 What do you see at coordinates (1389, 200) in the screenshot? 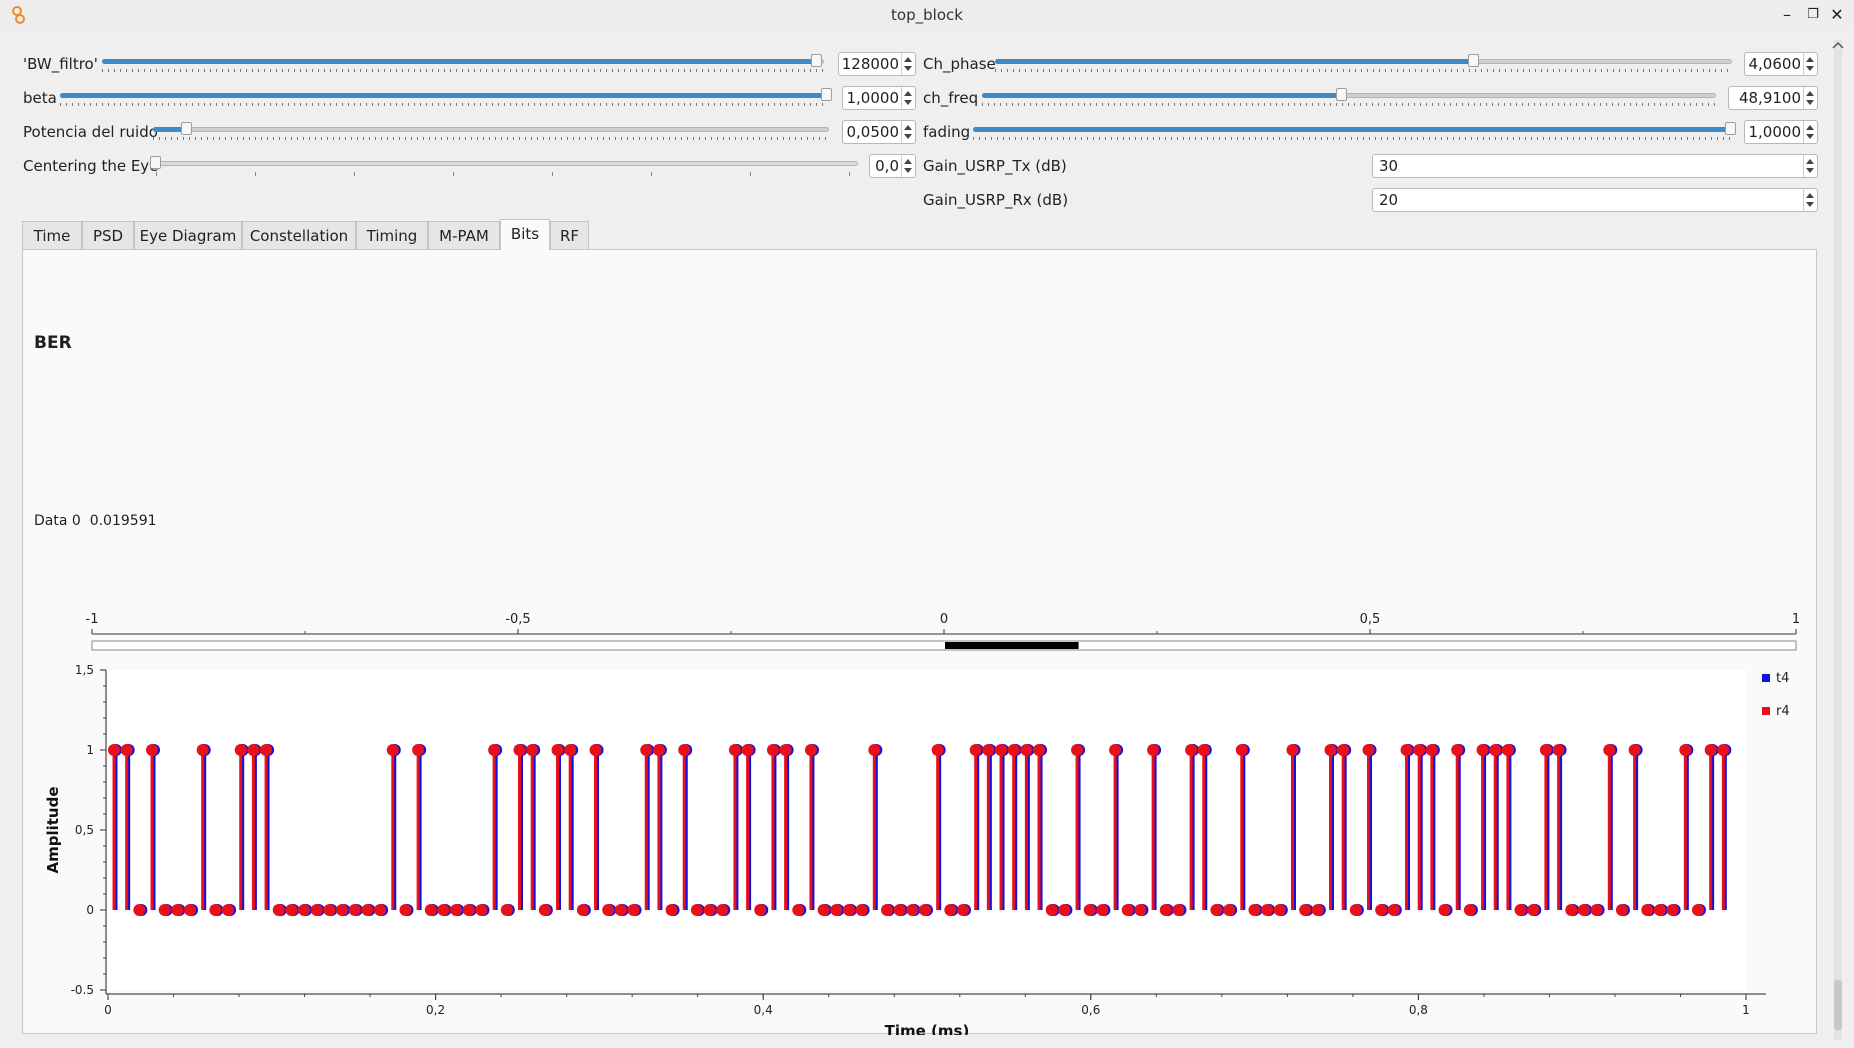
I see `gain-rx-value: 20` at bounding box center [1389, 200].